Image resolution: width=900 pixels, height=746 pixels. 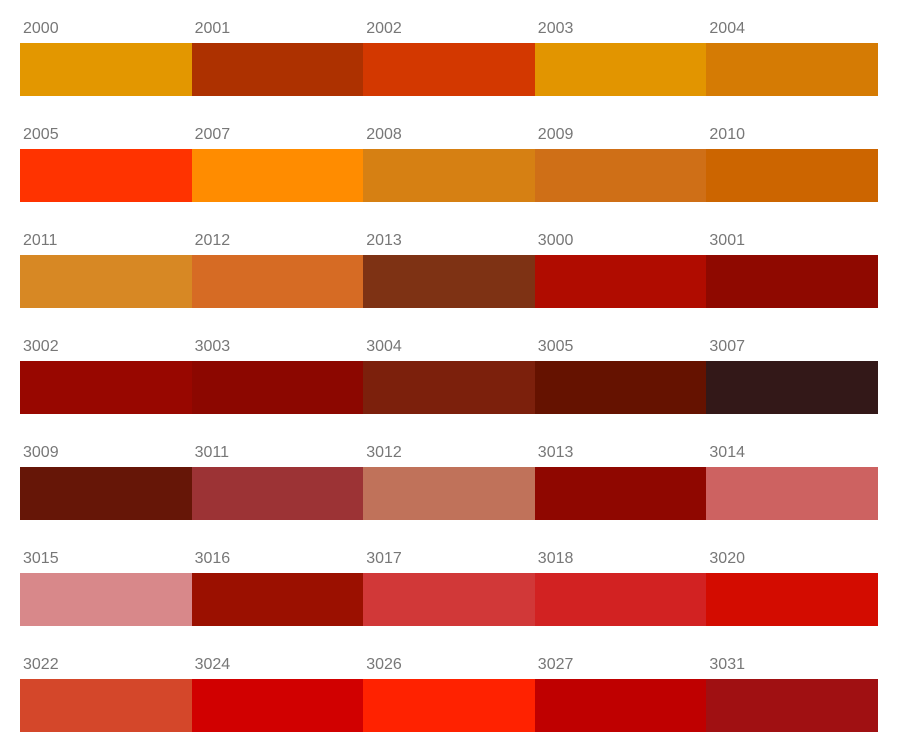 What do you see at coordinates (41, 664) in the screenshot?
I see `color-code: 3022` at bounding box center [41, 664].